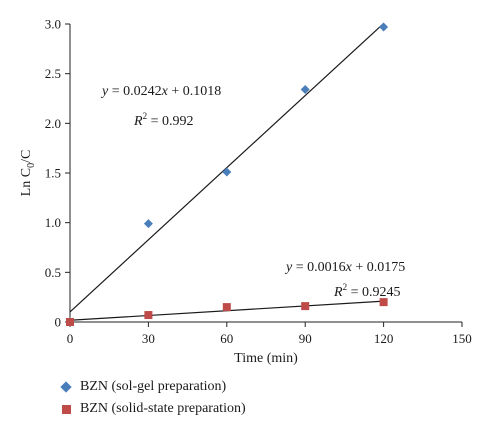 The image size is (500, 445). What do you see at coordinates (53, 173) in the screenshot?
I see `y-tick-label: 1.5` at bounding box center [53, 173].